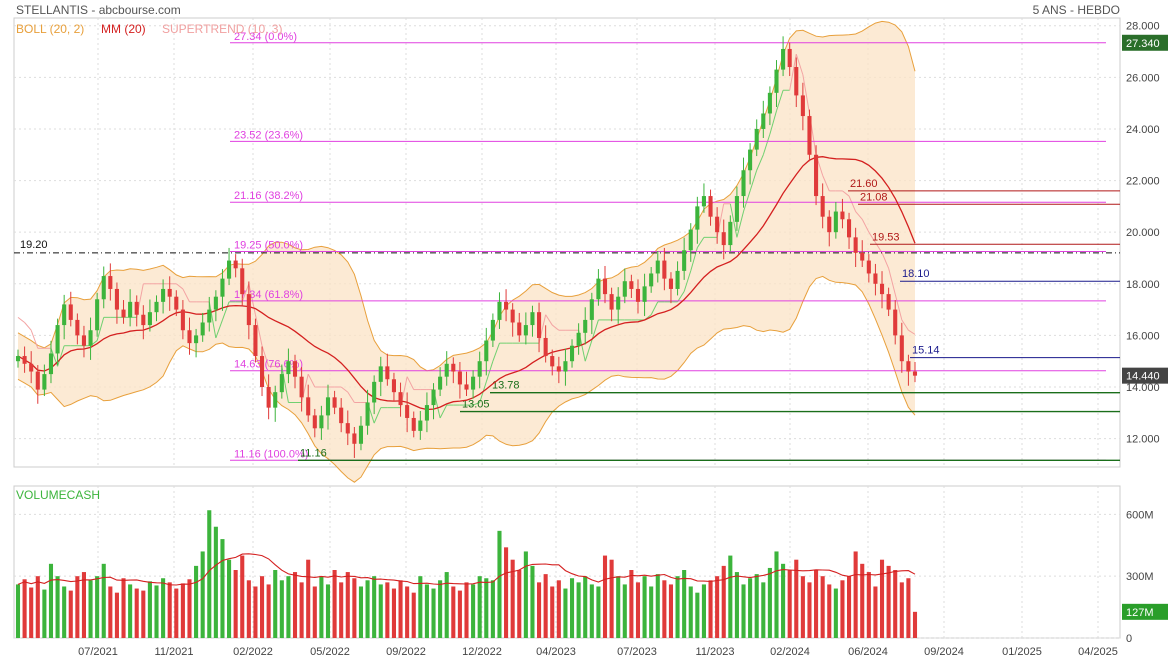 The height and width of the screenshot is (662, 1170). I want to click on x-tick-label: 11/2021, so click(174, 652).